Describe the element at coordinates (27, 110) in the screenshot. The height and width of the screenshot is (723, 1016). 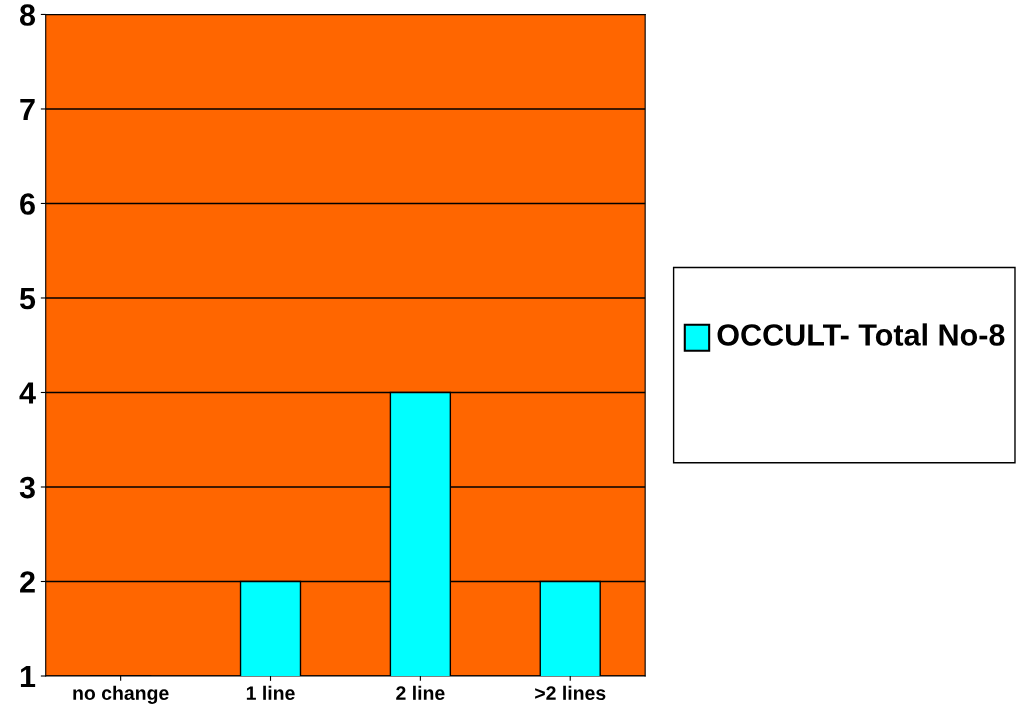
I see `y-tick-label: 7` at that location.